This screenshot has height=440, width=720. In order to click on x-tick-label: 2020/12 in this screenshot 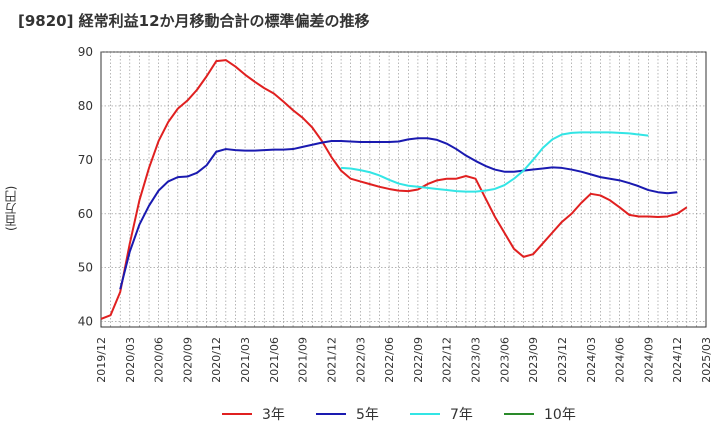, I will do `click(216, 360)`.